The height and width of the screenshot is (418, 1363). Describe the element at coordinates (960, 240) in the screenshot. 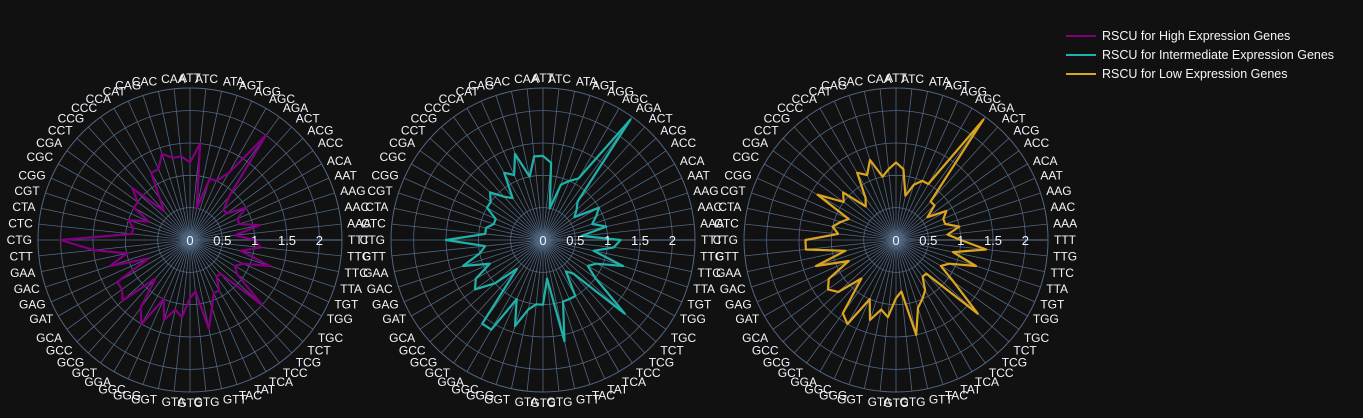

I see `radial-tick-label: 1` at that location.